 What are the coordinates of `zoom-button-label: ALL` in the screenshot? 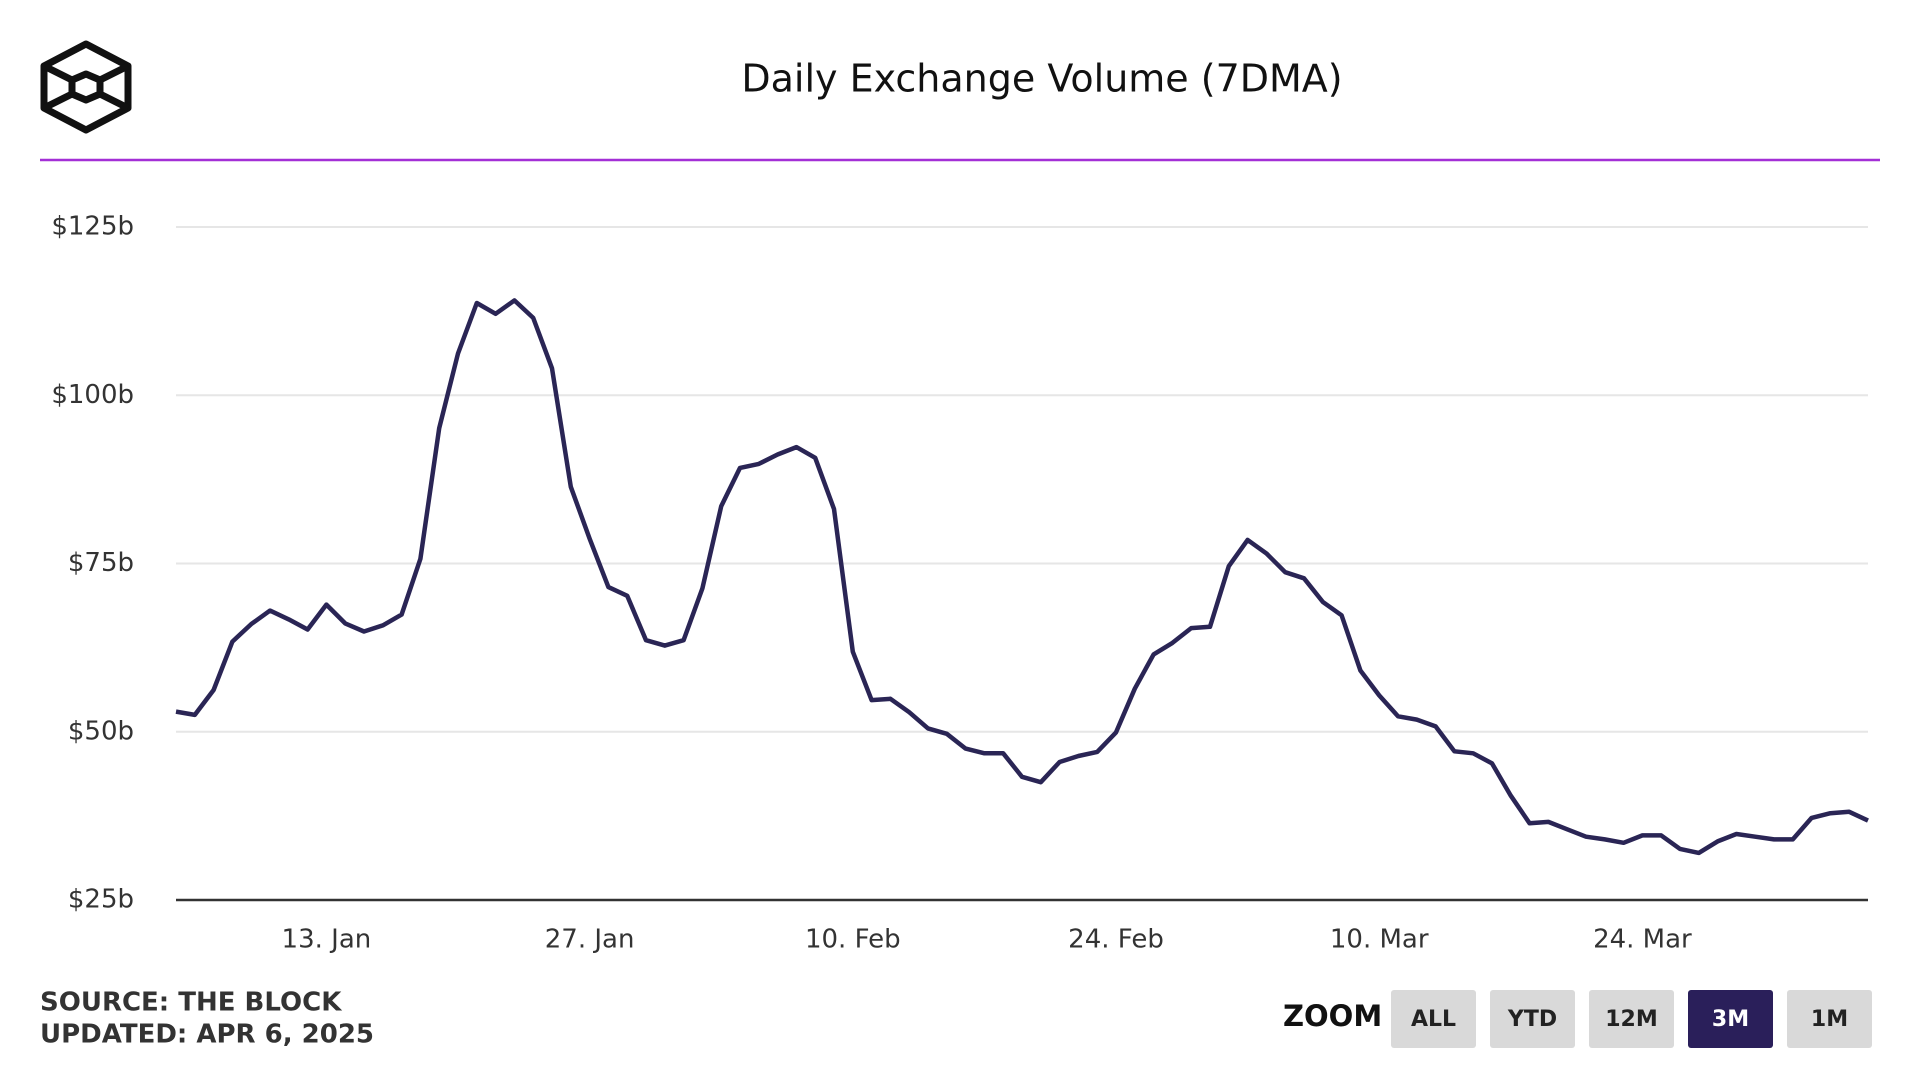 It's located at (1433, 1019).